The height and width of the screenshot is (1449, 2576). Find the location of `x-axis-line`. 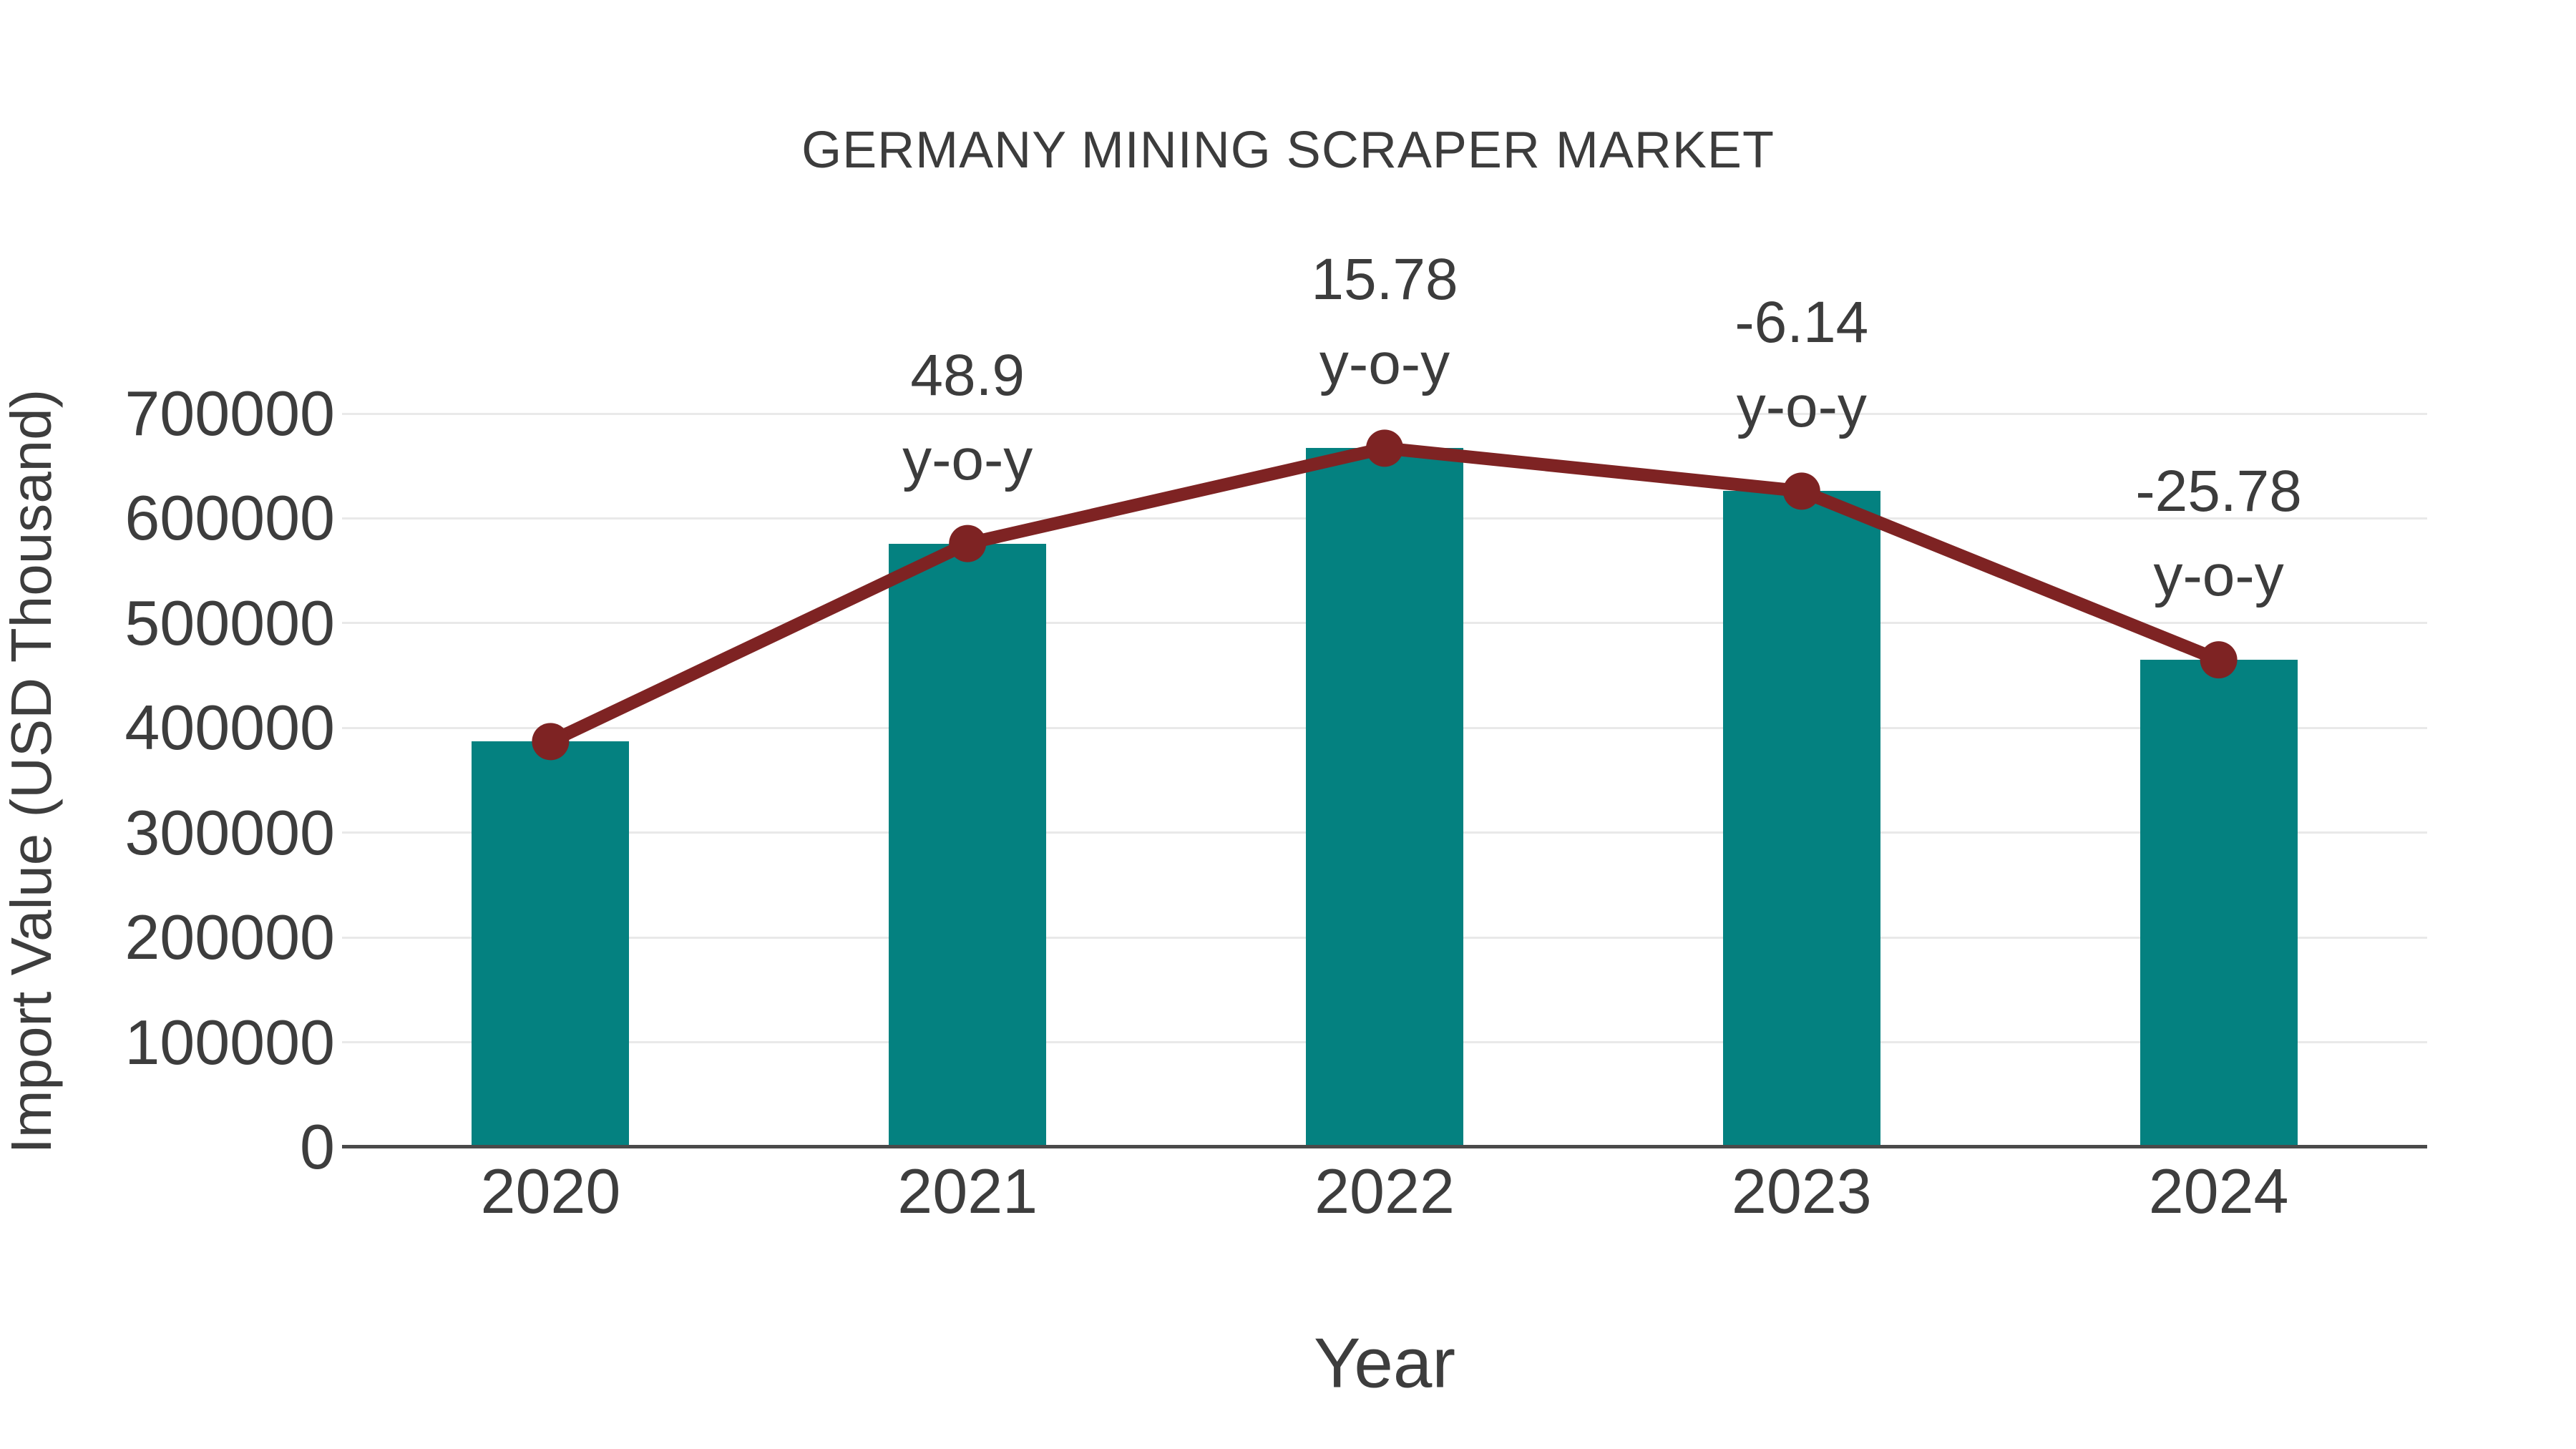

x-axis-line is located at coordinates (1384, 1146).